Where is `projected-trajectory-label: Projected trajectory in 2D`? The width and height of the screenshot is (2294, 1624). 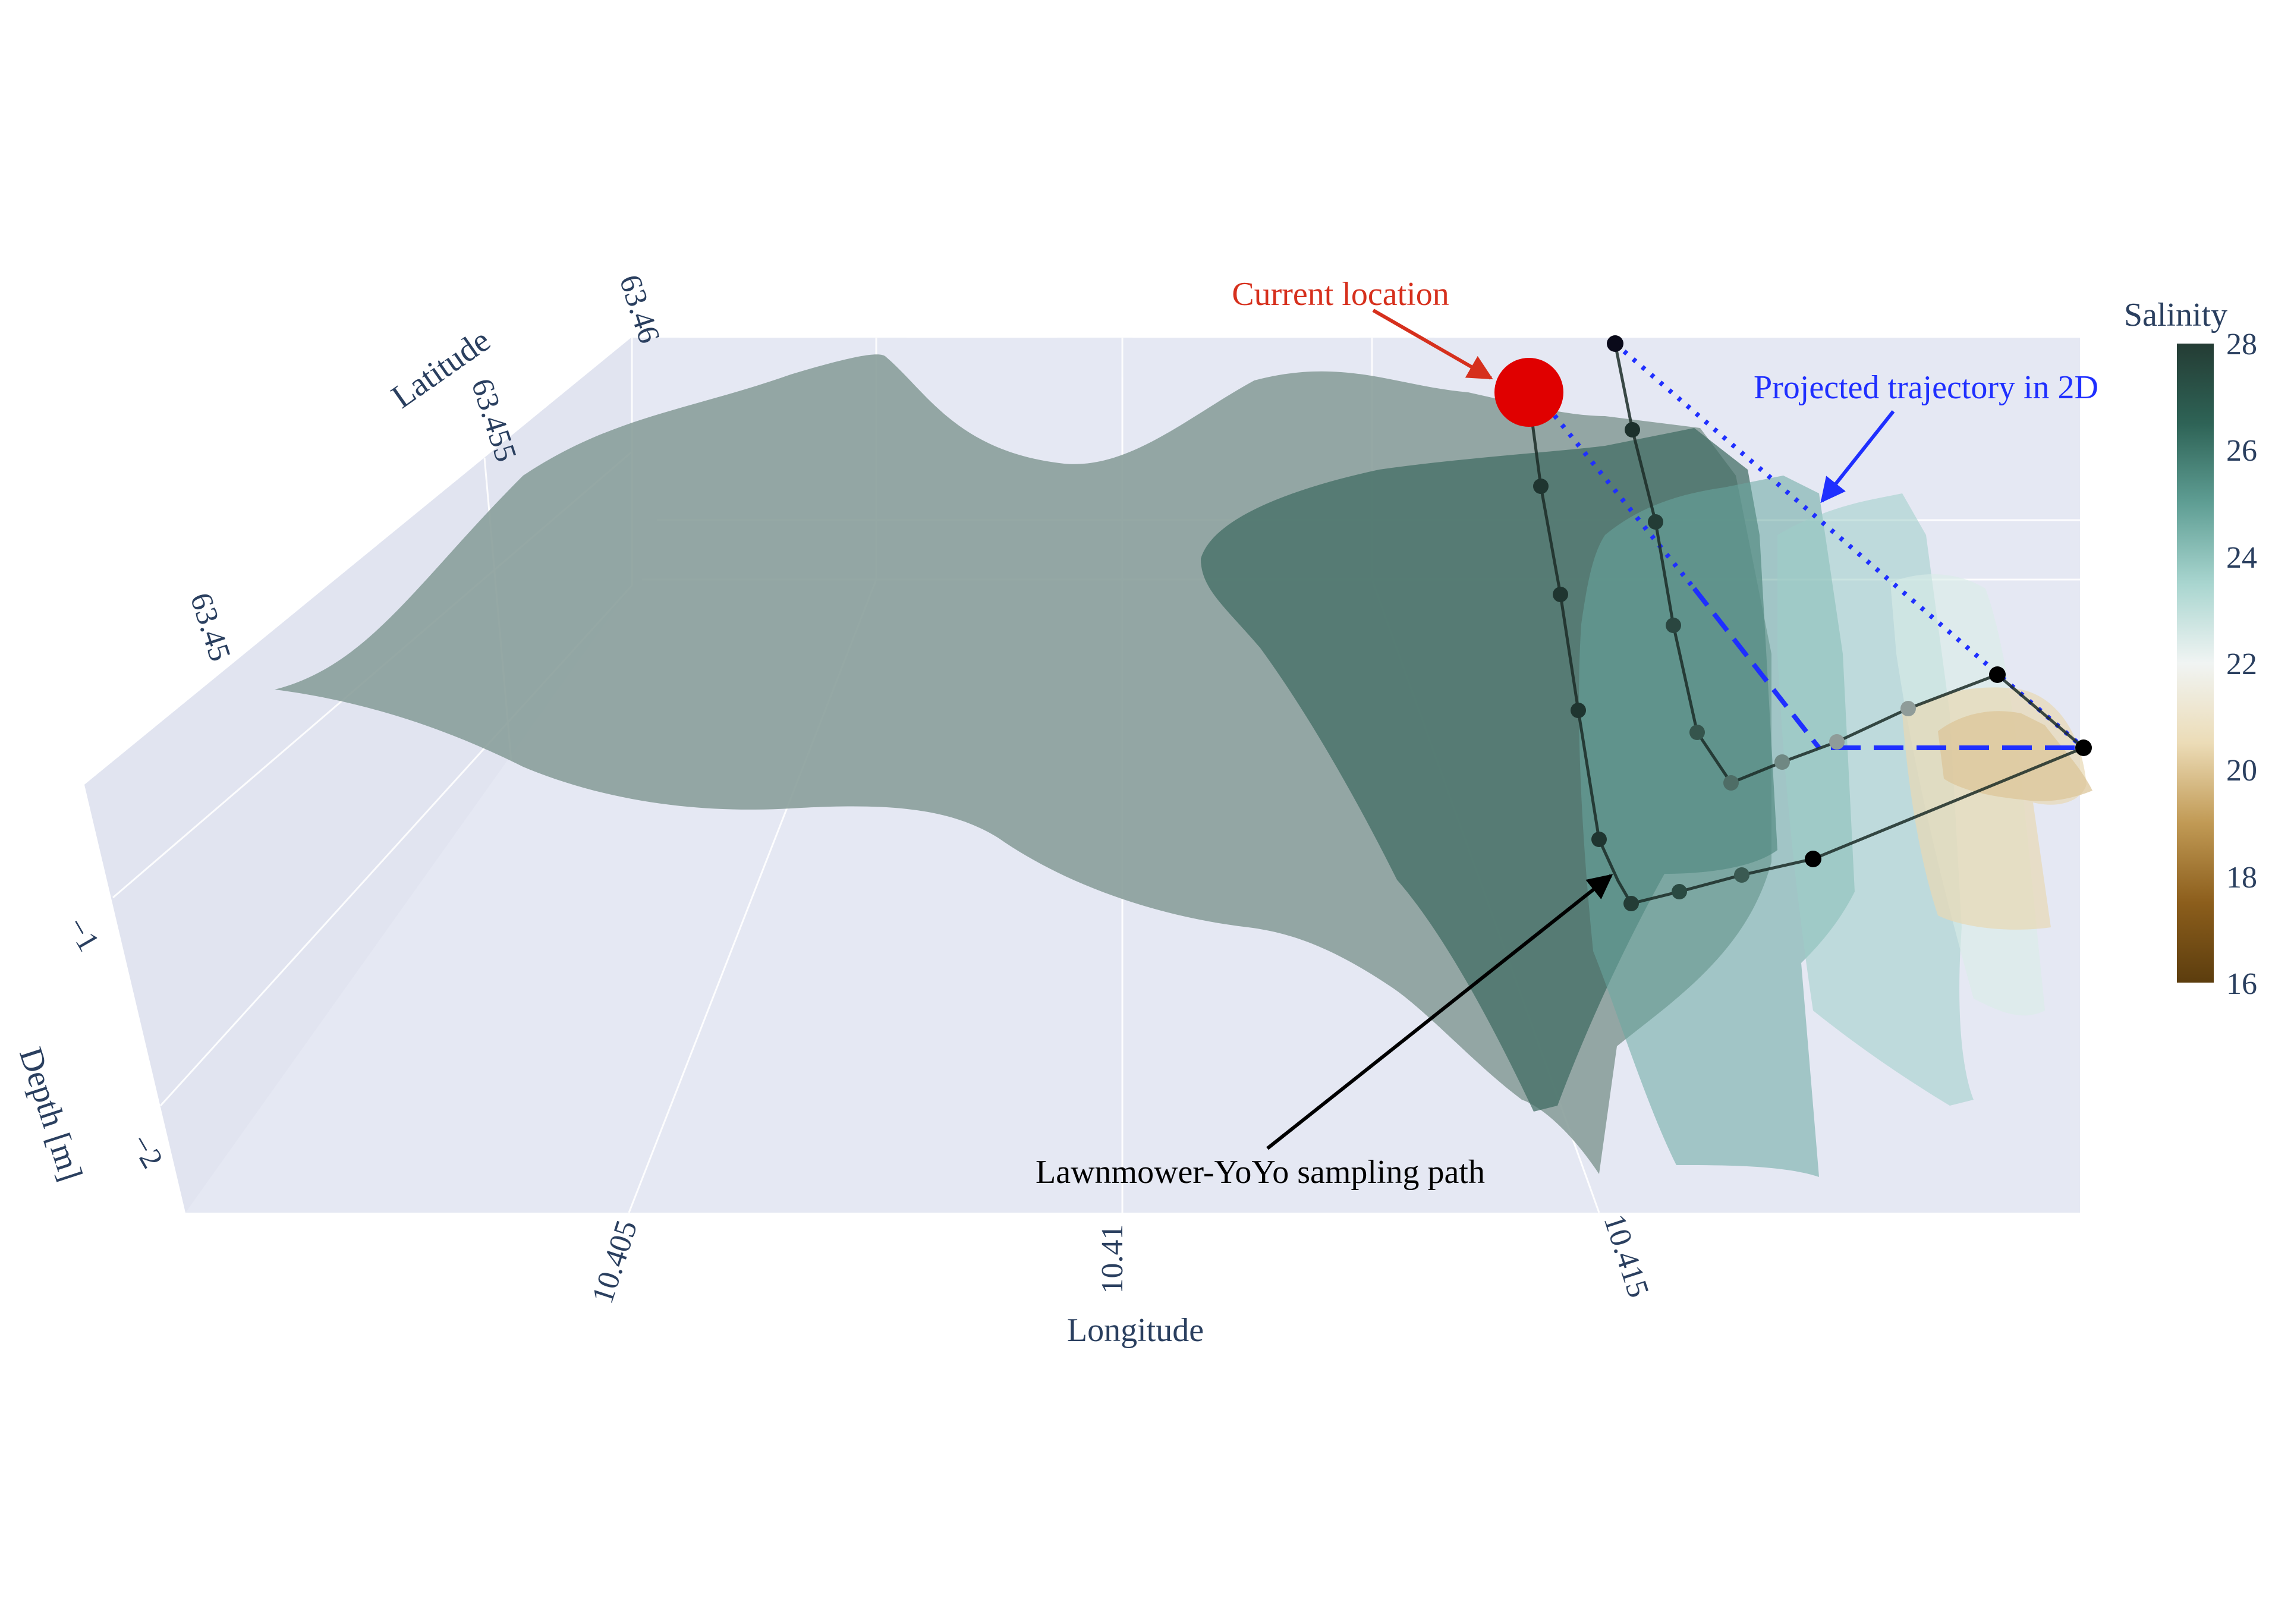 projected-trajectory-label: Projected trajectory in 2D is located at coordinates (1926, 387).